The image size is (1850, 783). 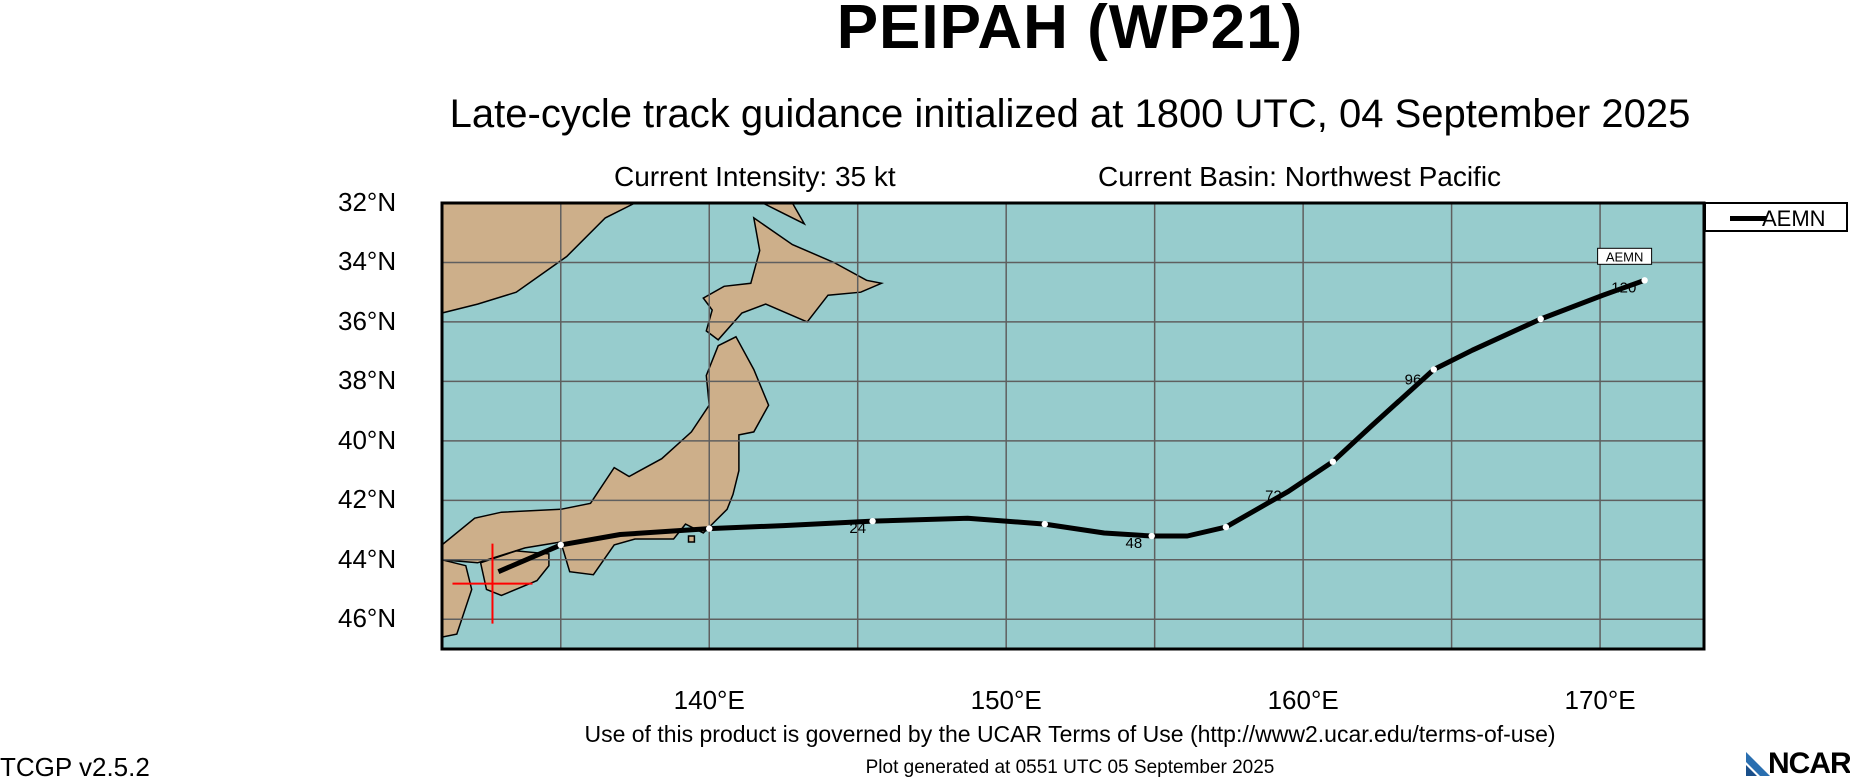 I want to click on latitude-label: 36°N, so click(x=367, y=320).